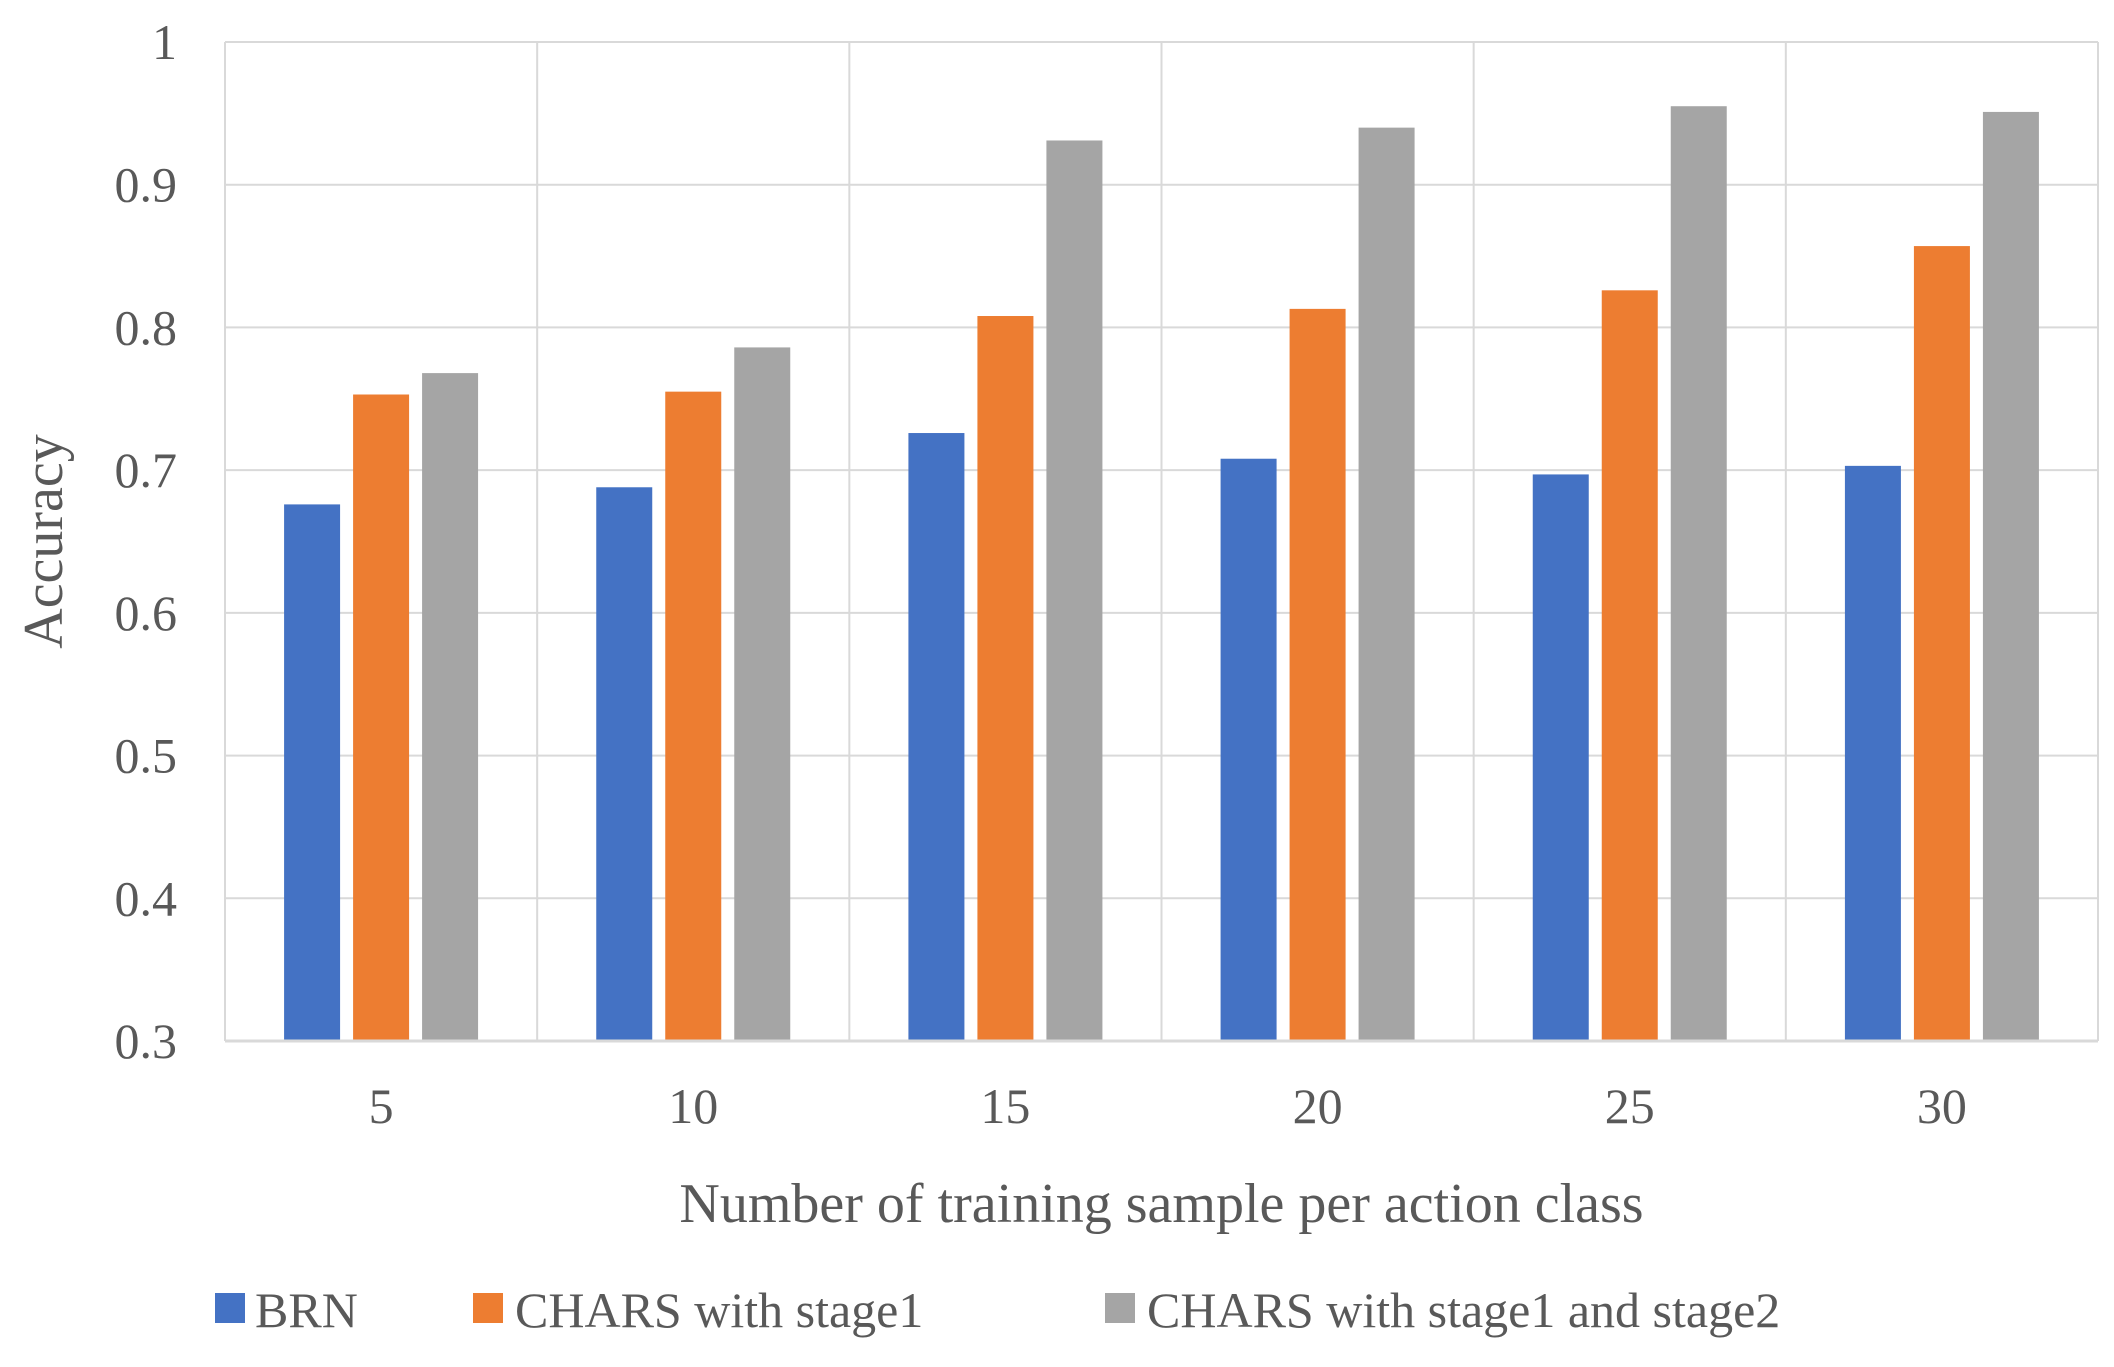  Describe the element at coordinates (719, 1310) in the screenshot. I see `legend-label: CHARS with stage1` at that location.